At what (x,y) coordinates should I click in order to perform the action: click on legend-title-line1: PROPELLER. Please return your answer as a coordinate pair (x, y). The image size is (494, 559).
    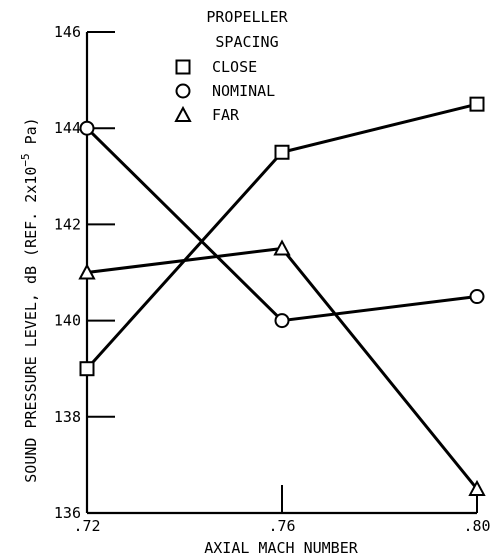
    Looking at the image, I should click on (247, 17).